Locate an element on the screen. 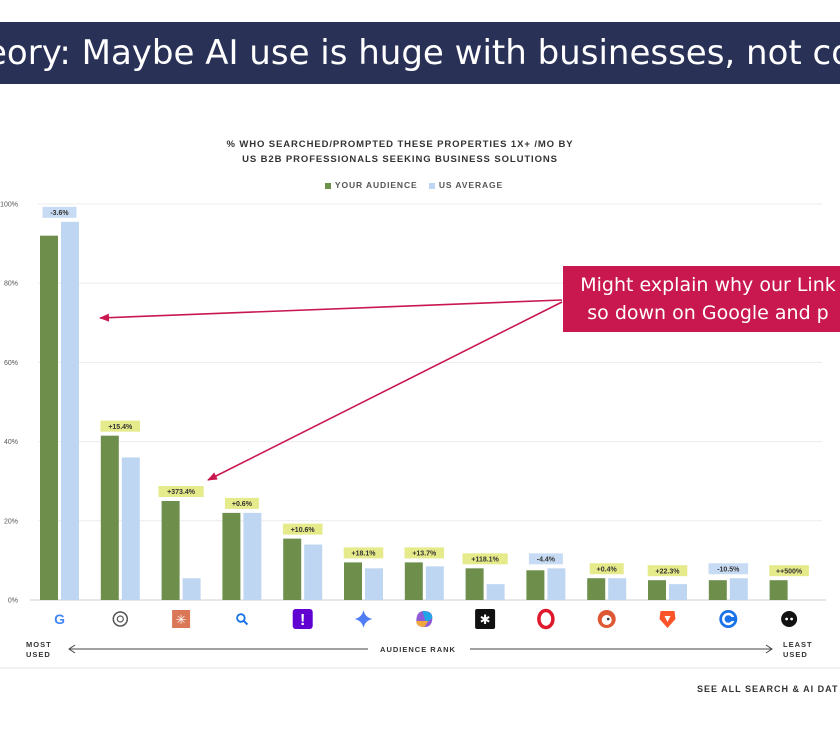  opera-icon is located at coordinates (546, 619).